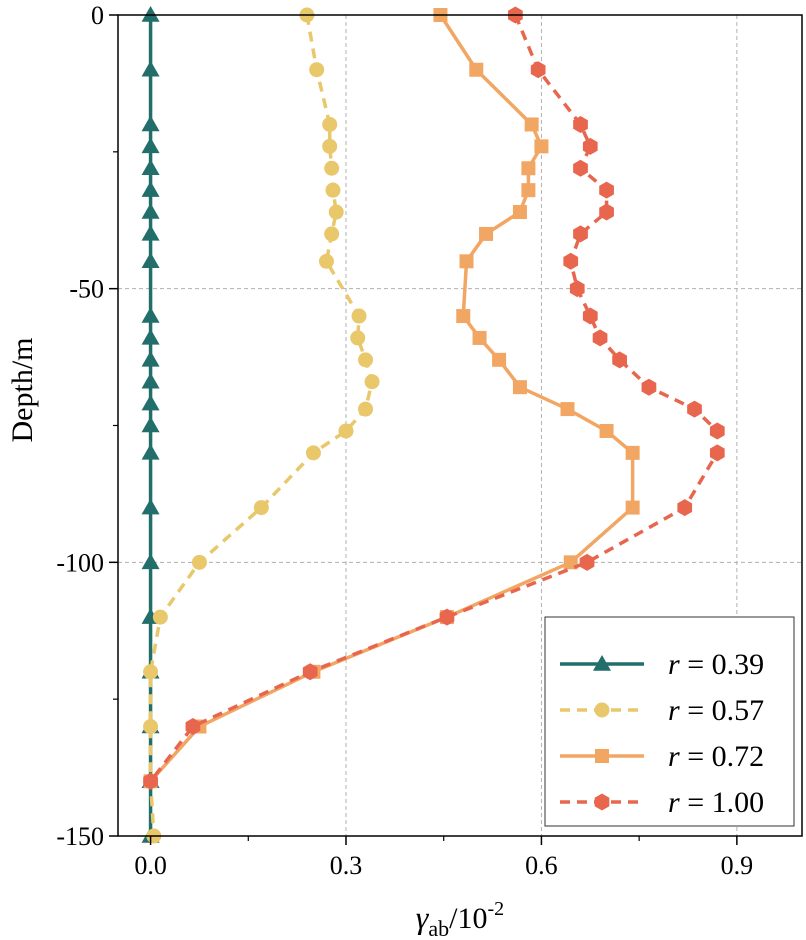 The width and height of the screenshot is (806, 940). What do you see at coordinates (662, 756) in the screenshot?
I see `legend-item: r = 0.72` at bounding box center [662, 756].